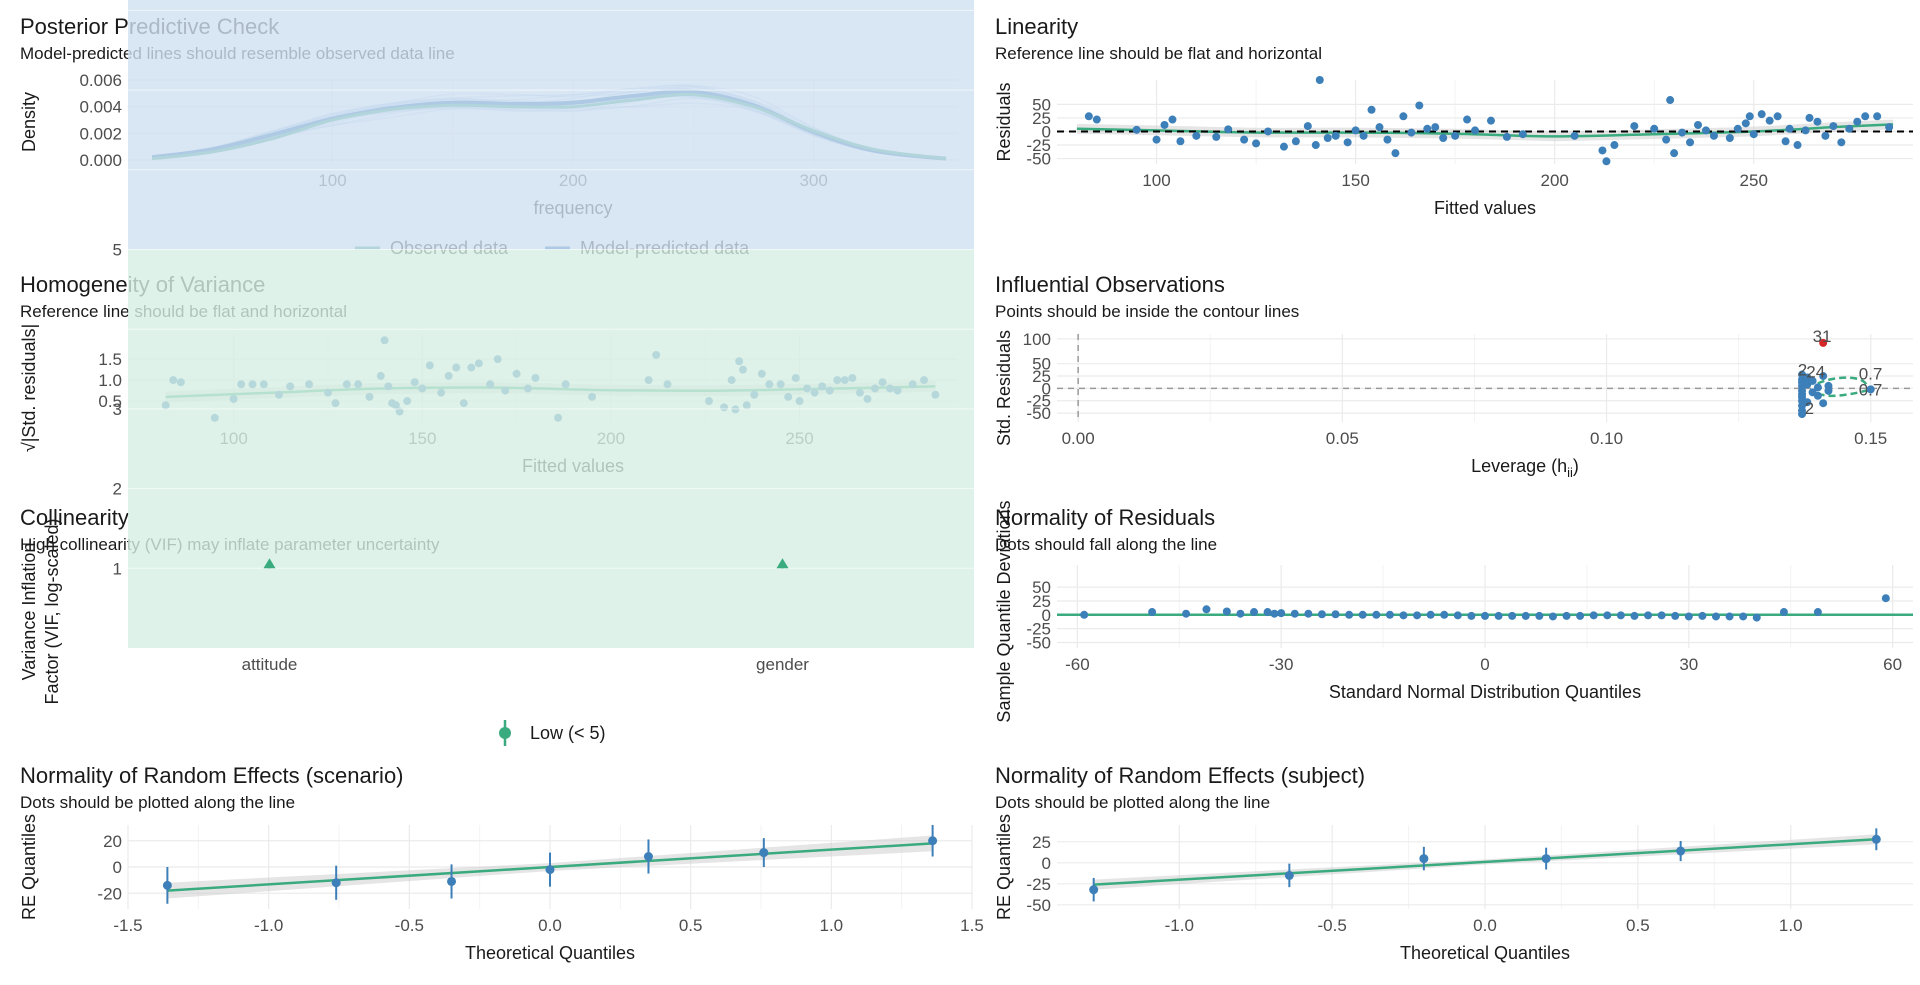  I want to click on x-axis-label-main: Leverage (h, so click(1519, 466).